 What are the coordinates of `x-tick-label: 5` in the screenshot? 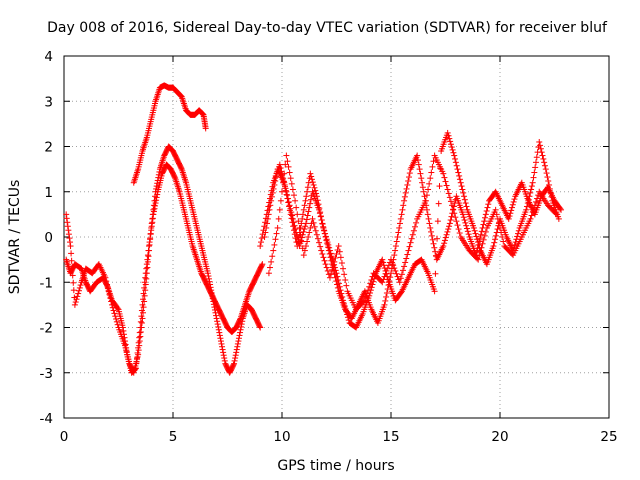 It's located at (173, 437).